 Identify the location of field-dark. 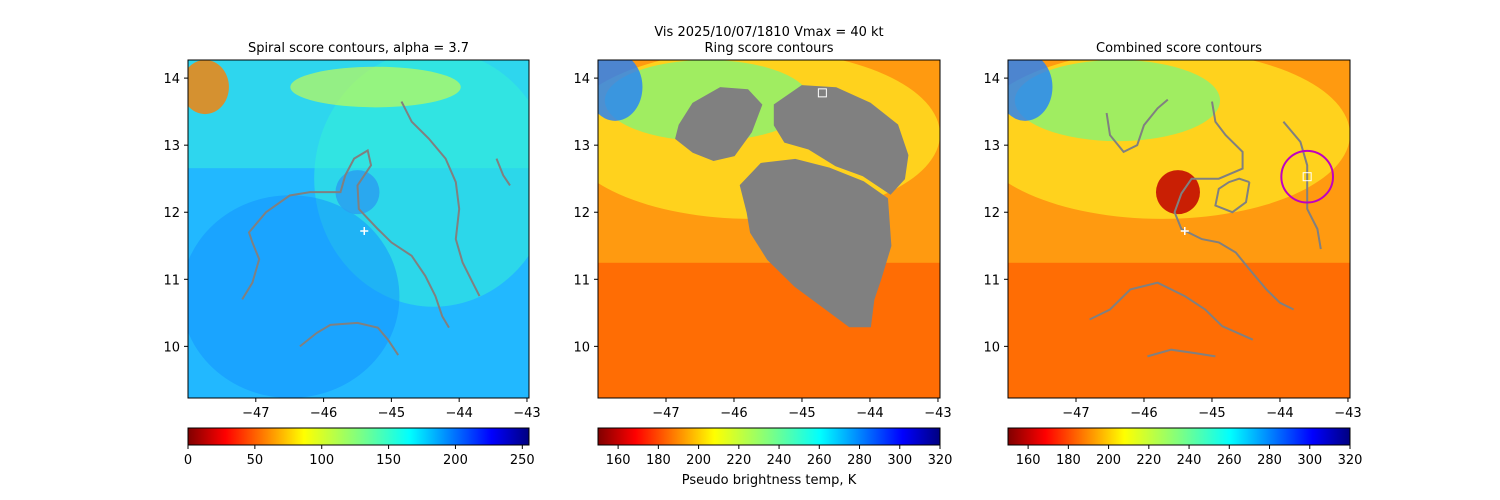
(294, 296).